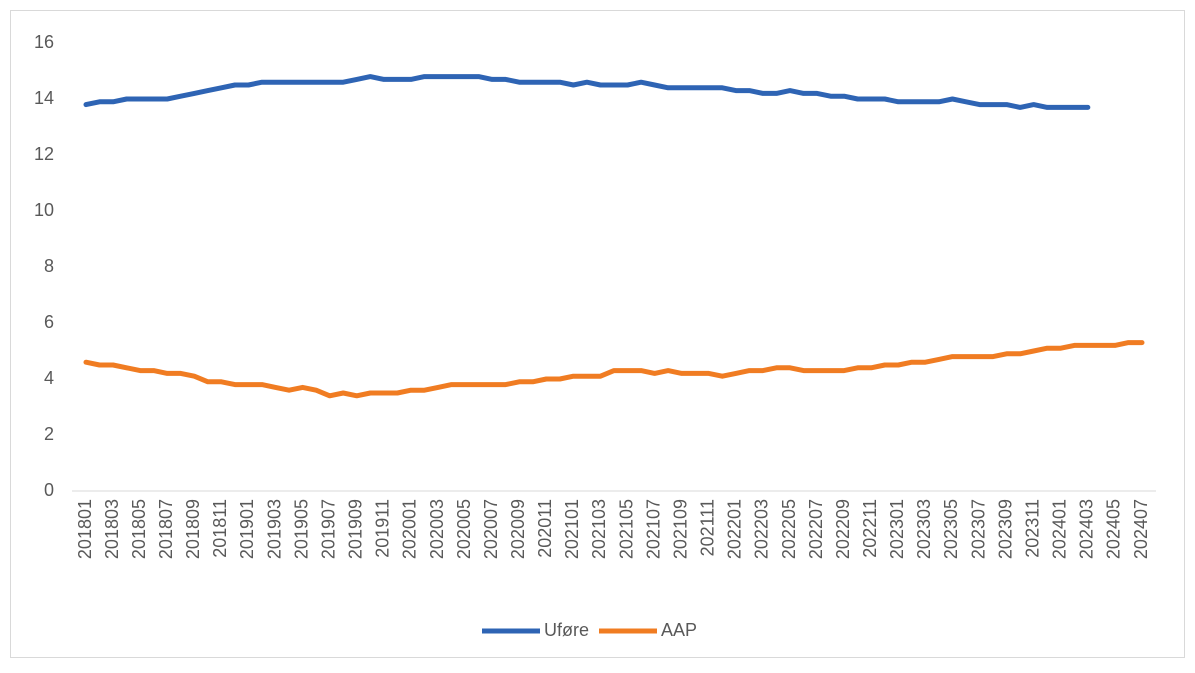  Describe the element at coordinates (44, 98) in the screenshot. I see `y-tick-label: 14` at that location.